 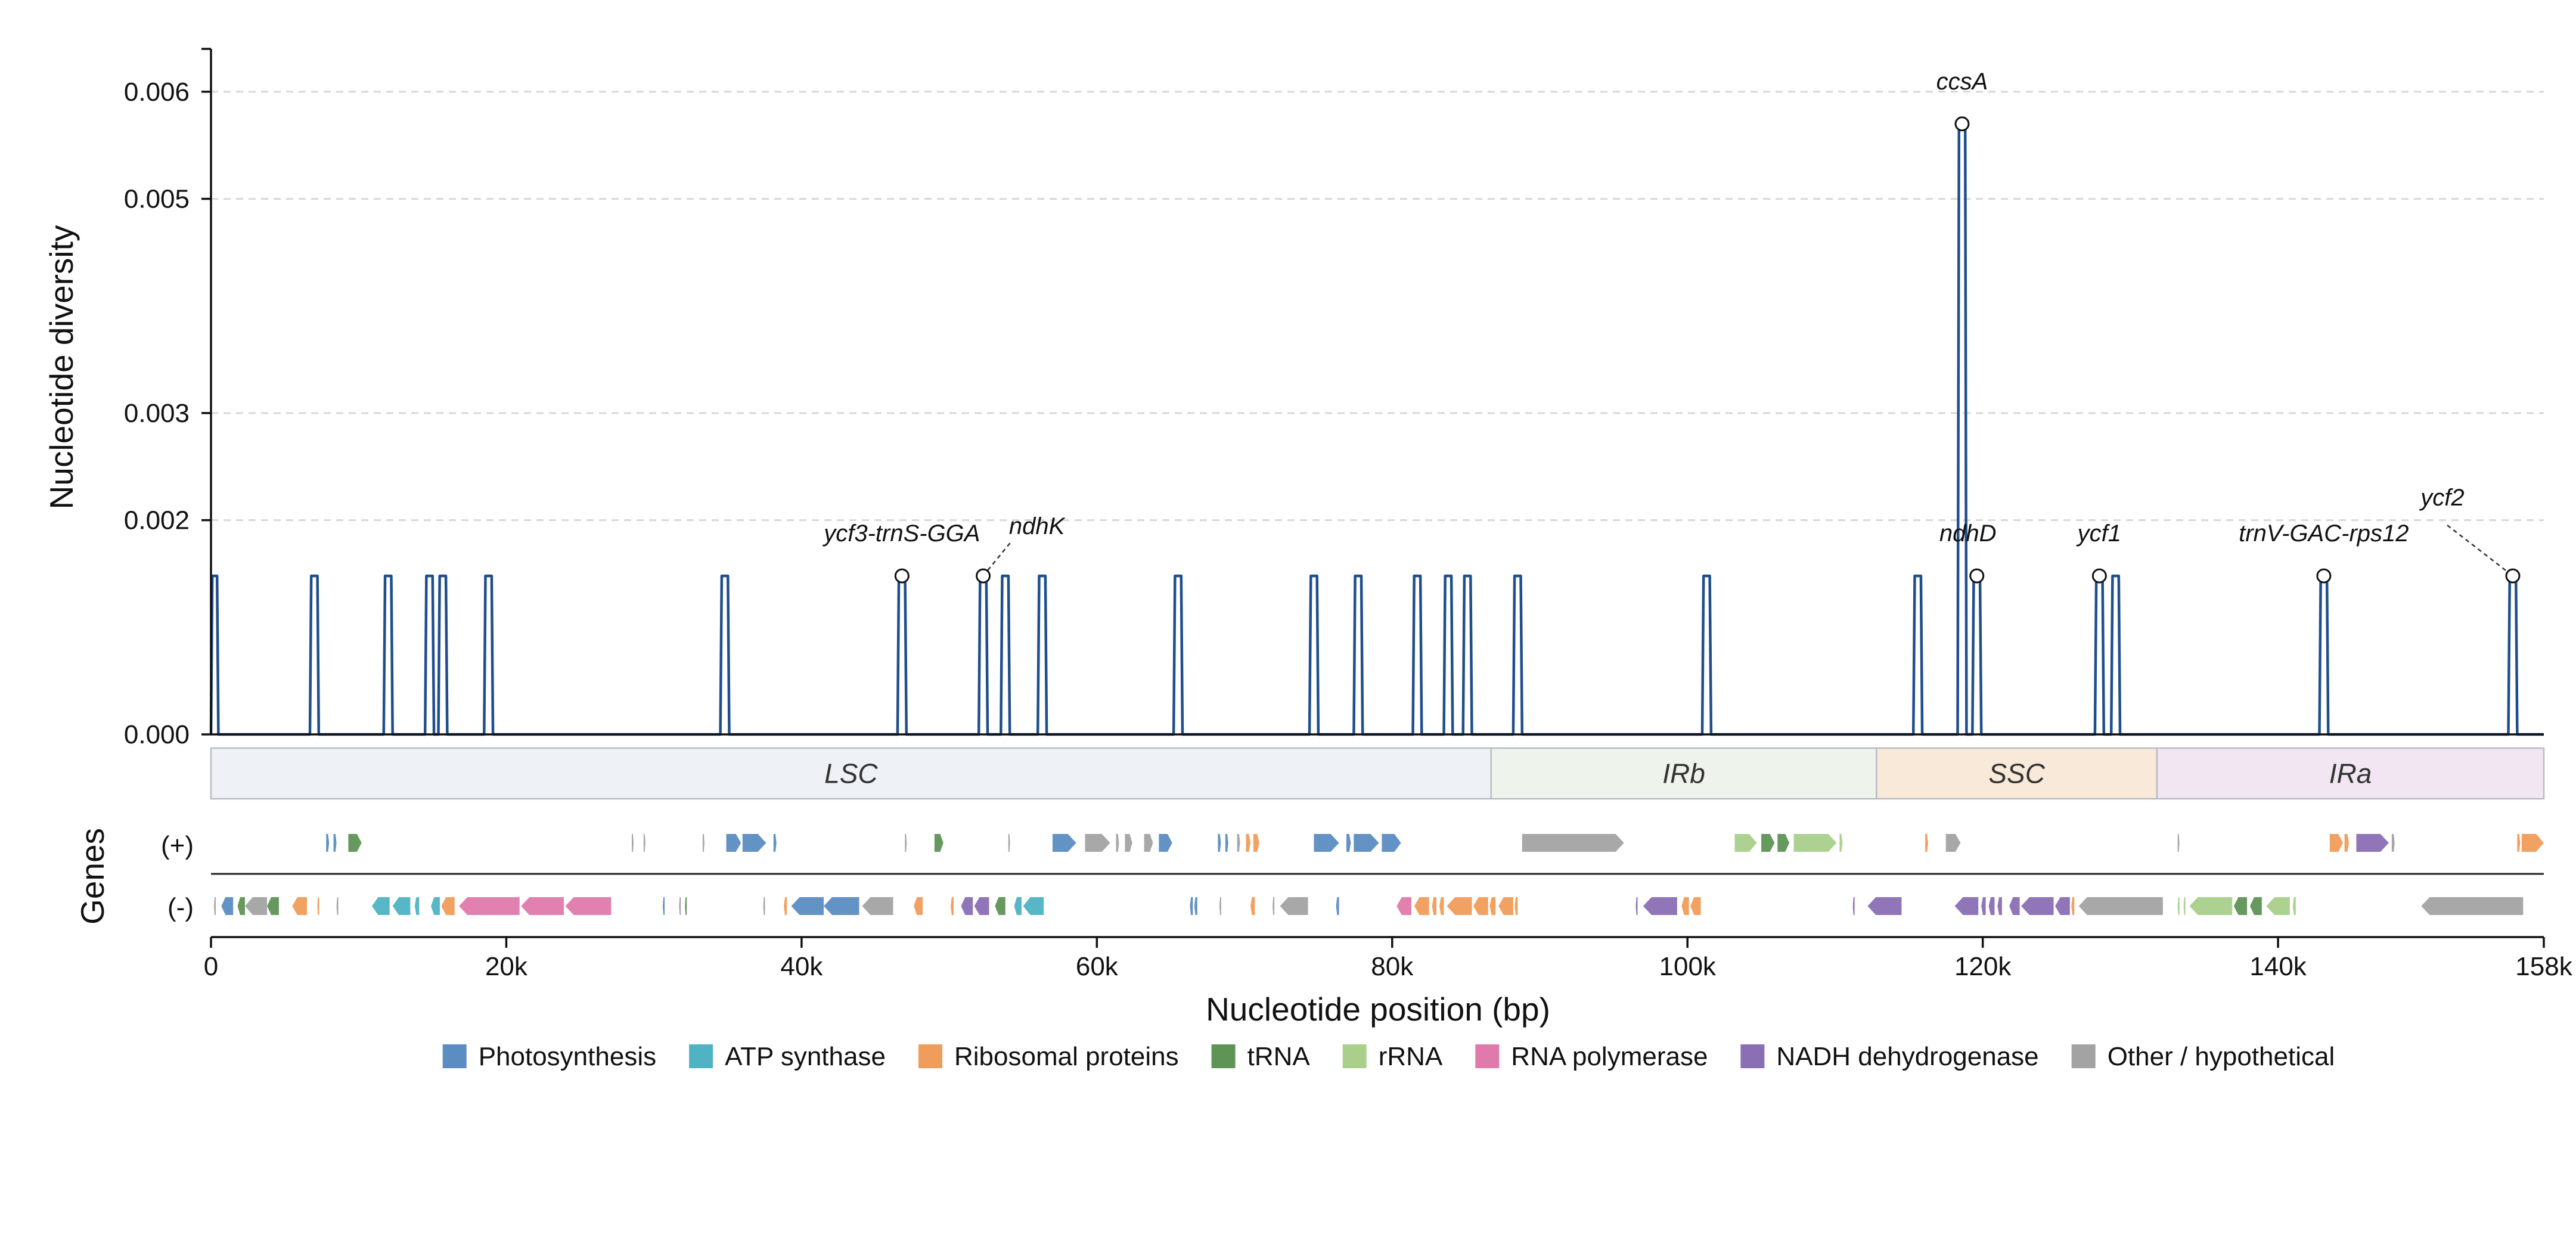 What do you see at coordinates (806, 1056) in the screenshot?
I see `legend-label-atp: ATP synthase` at bounding box center [806, 1056].